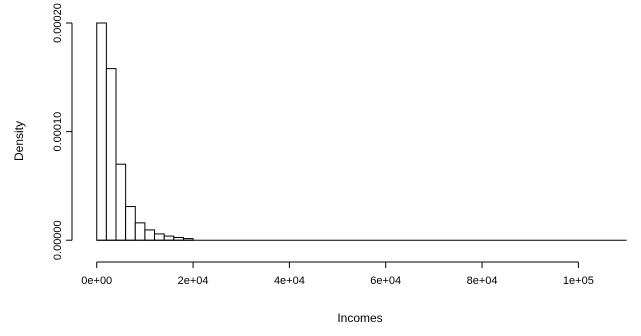 This screenshot has width=641, height=336. I want to click on histogram-bars, so click(145, 131).